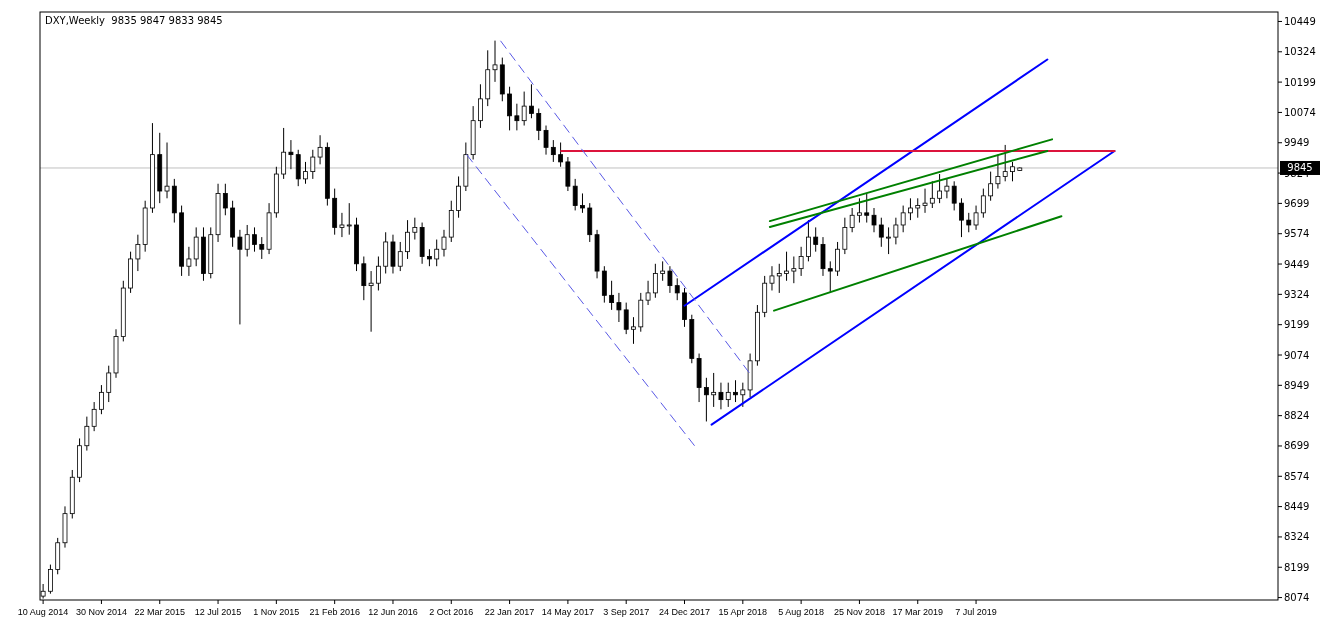  Describe the element at coordinates (1300, 168) in the screenshot. I see `ref-line-label: 9845` at that location.